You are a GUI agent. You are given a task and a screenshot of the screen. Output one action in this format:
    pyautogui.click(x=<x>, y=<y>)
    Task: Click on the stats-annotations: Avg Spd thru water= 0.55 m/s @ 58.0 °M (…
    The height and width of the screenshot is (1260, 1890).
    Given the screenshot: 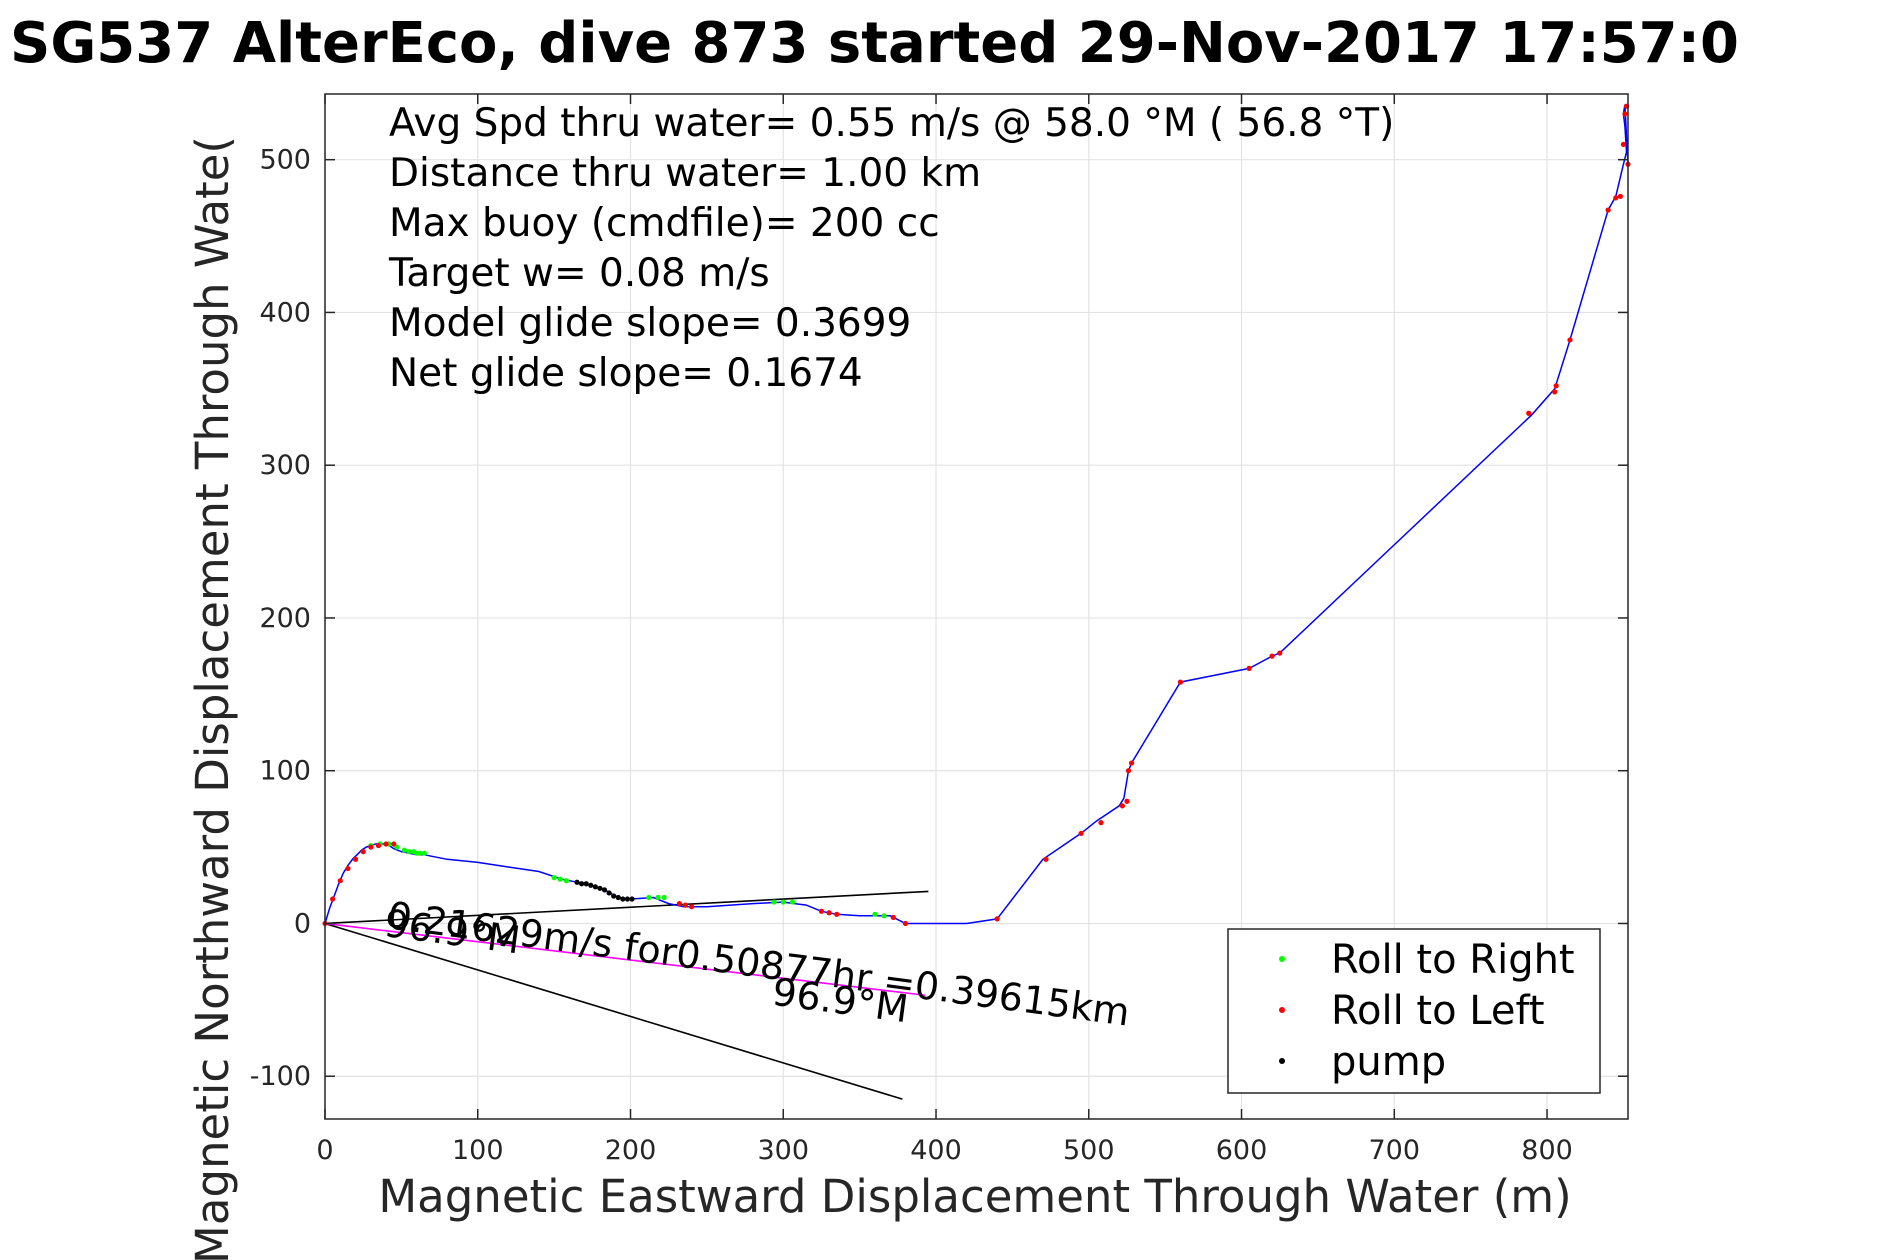 What is the action you would take?
    pyautogui.click(x=891, y=248)
    